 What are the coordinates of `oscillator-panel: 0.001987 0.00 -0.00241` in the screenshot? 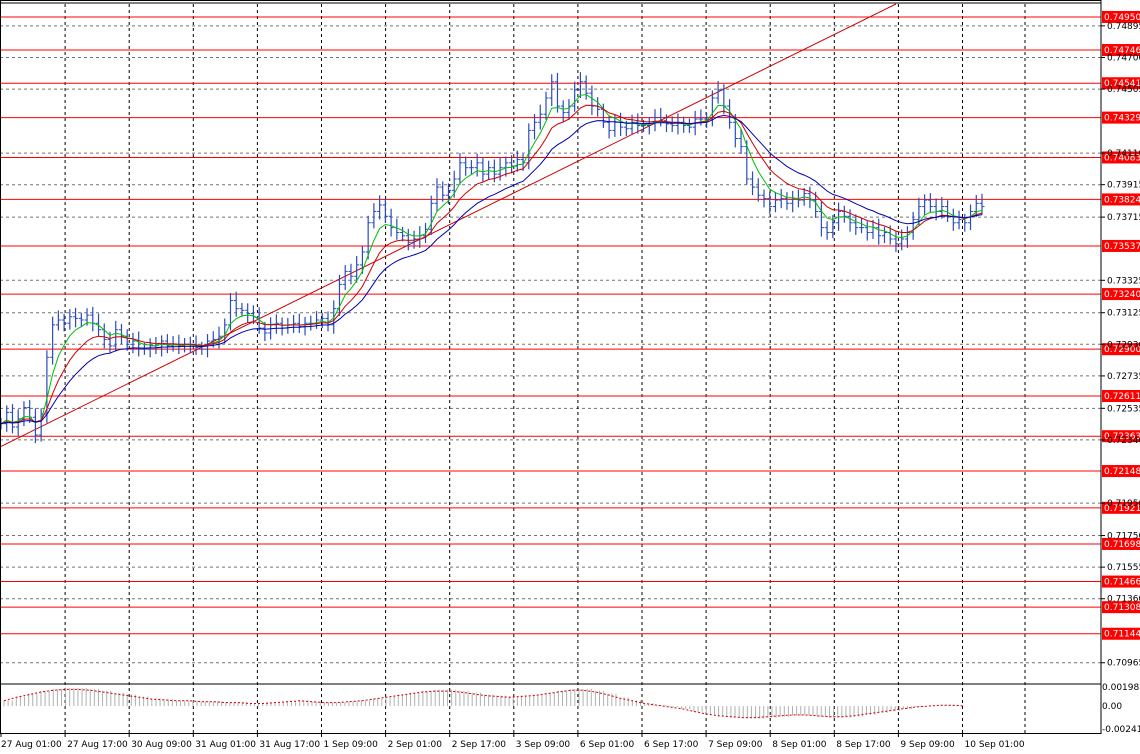 It's located at (571, 709).